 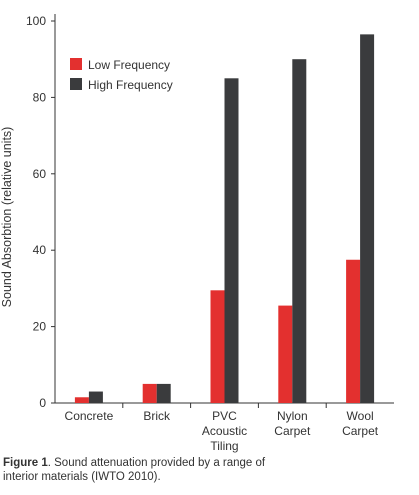 I want to click on x-tick-label-line: Acoustic, so click(x=224, y=431).